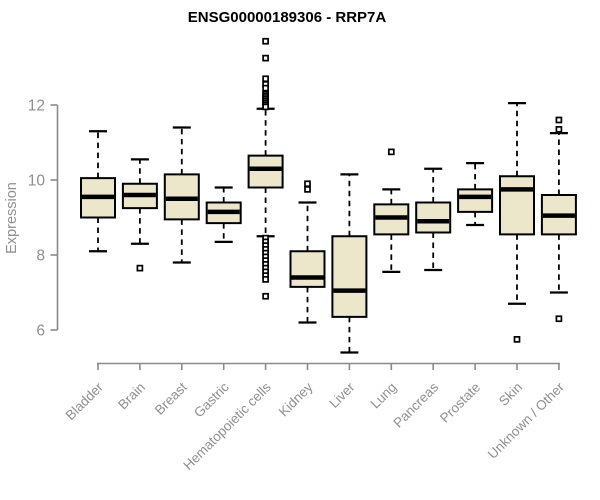  I want to click on boxplot-pancreas, so click(433, 219).